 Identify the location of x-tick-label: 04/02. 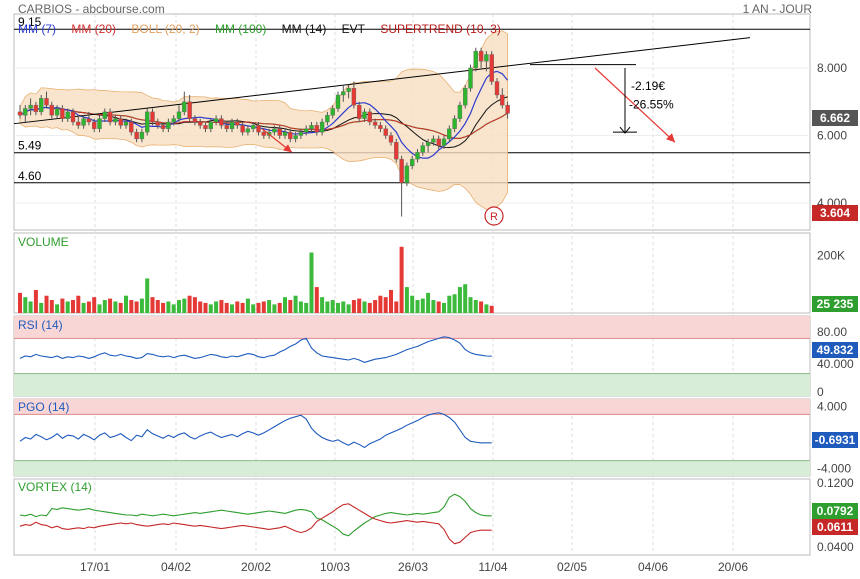
(176, 567).